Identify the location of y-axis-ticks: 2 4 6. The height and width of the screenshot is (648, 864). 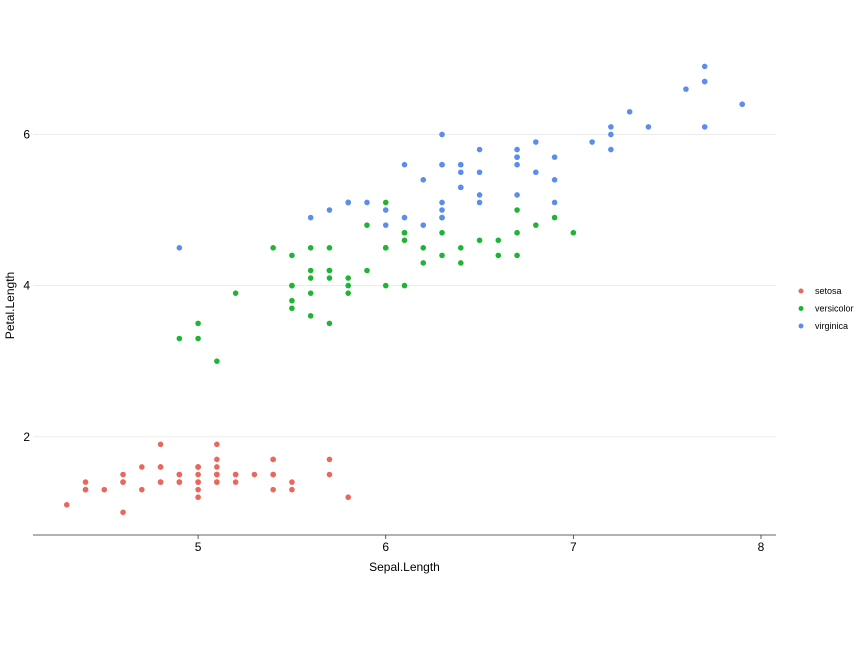
(26, 285).